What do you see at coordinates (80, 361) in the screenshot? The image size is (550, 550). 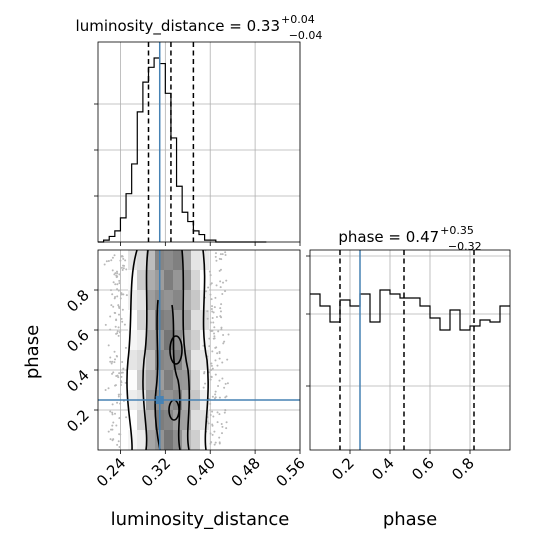 I see `joint-y-ticks: 0.2 0.4 0.6 0.8` at bounding box center [80, 361].